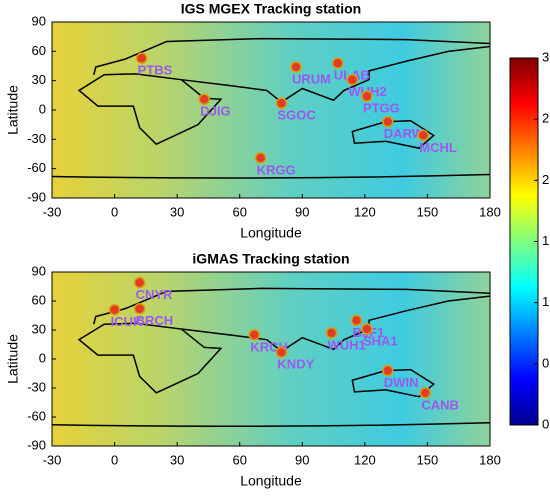 The image size is (550, 503). What do you see at coordinates (215, 111) in the screenshot?
I see `station-label: DJIG` at bounding box center [215, 111].